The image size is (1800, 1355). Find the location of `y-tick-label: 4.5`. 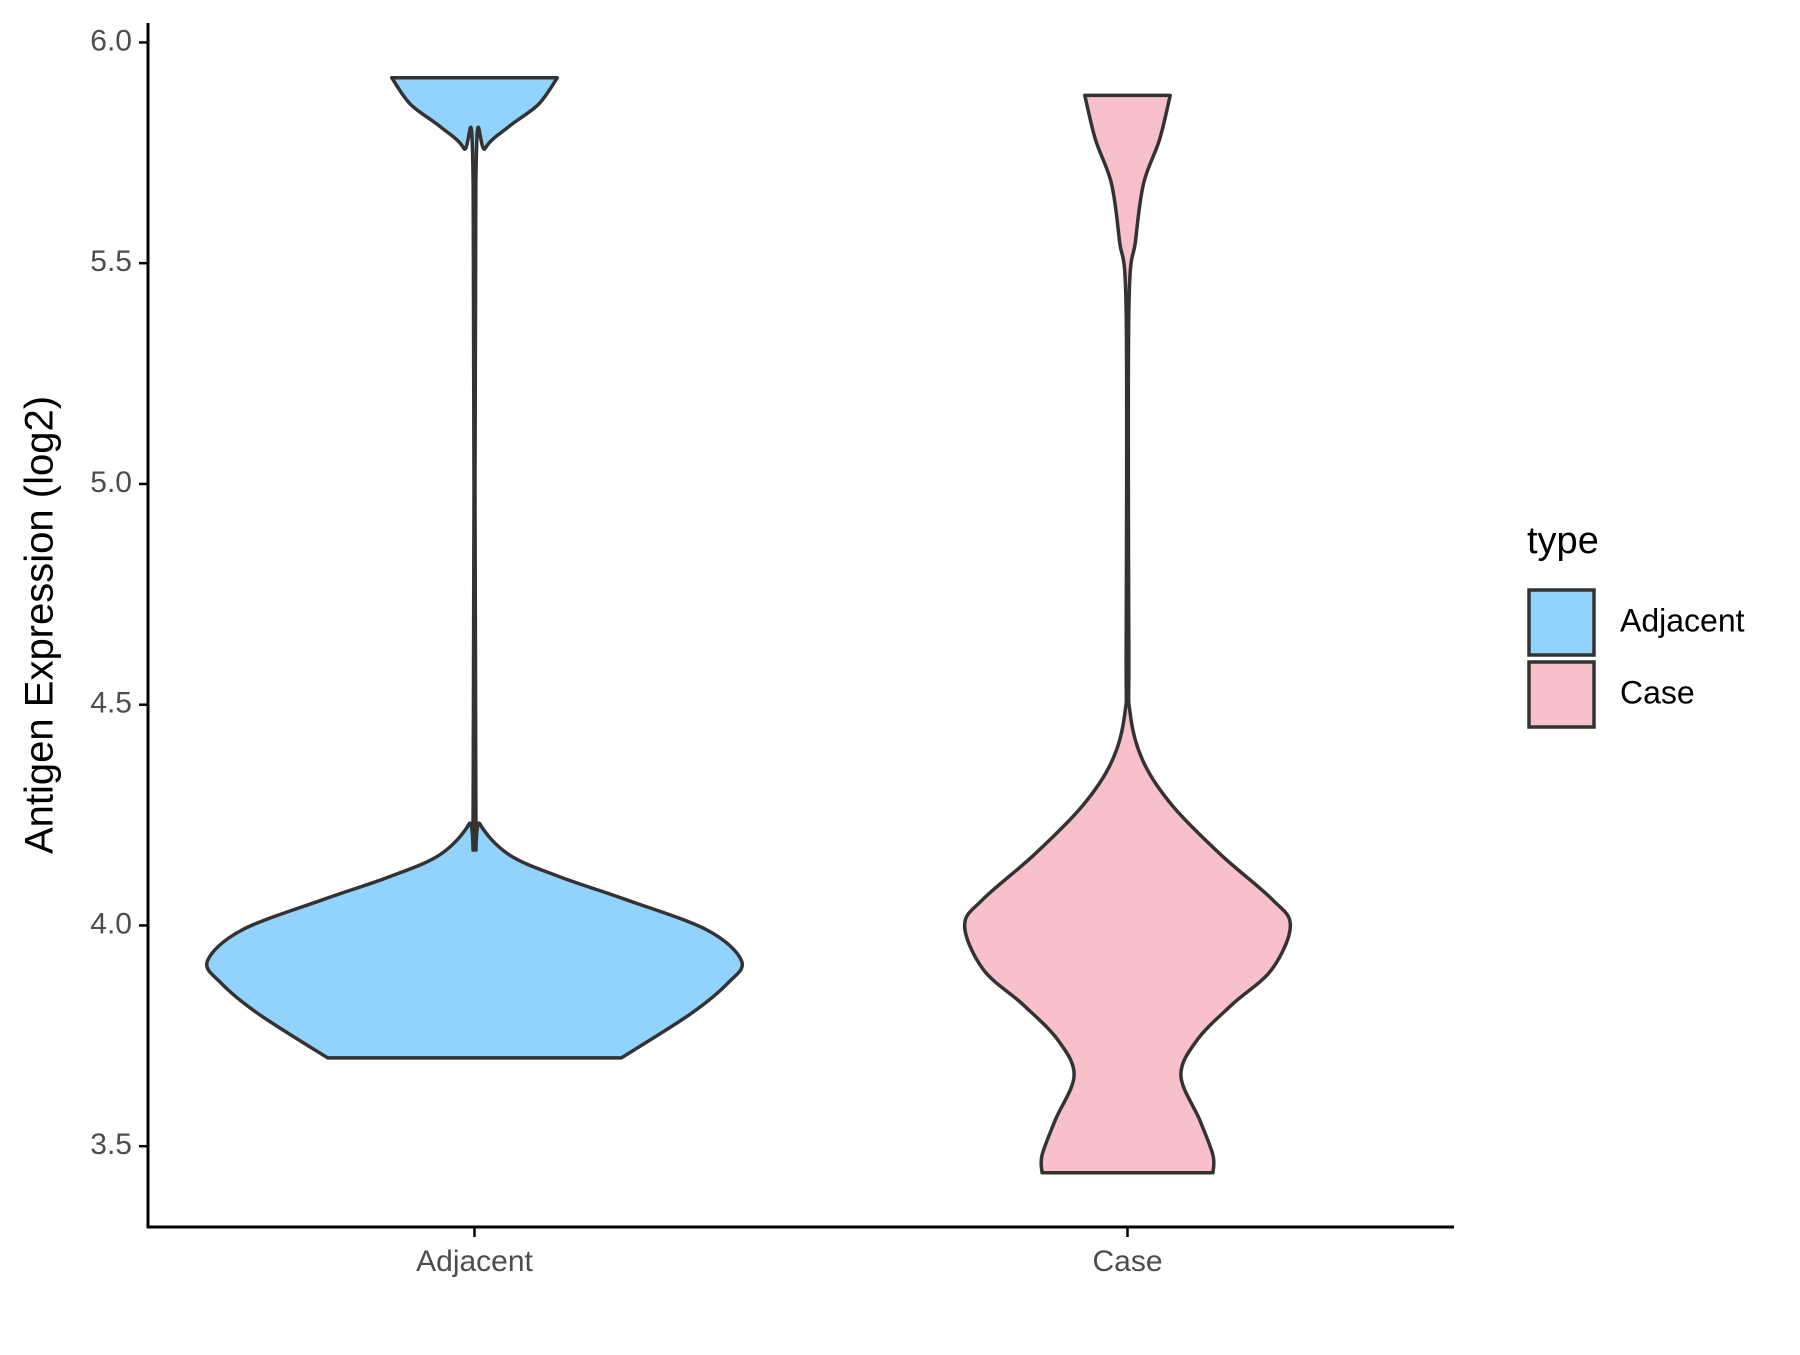

y-tick-label: 4.5 is located at coordinates (111, 703).